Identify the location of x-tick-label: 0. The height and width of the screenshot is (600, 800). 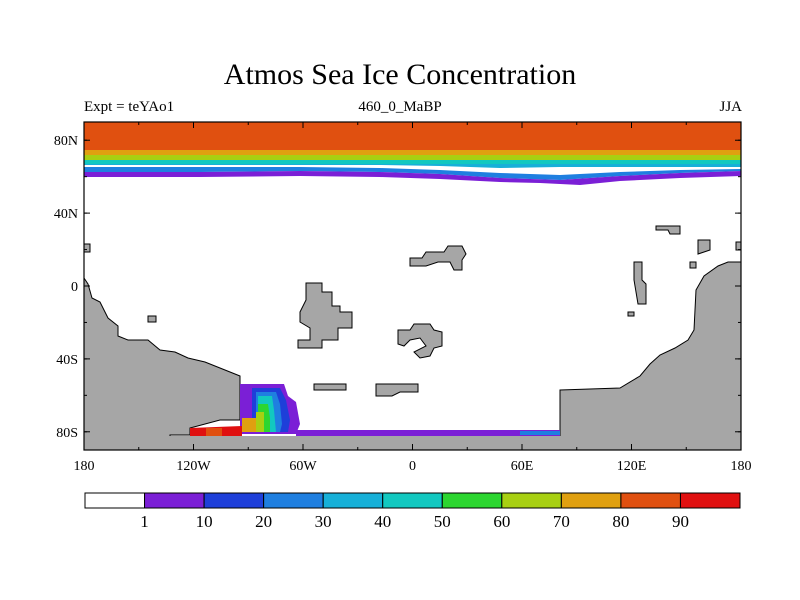
(412, 466).